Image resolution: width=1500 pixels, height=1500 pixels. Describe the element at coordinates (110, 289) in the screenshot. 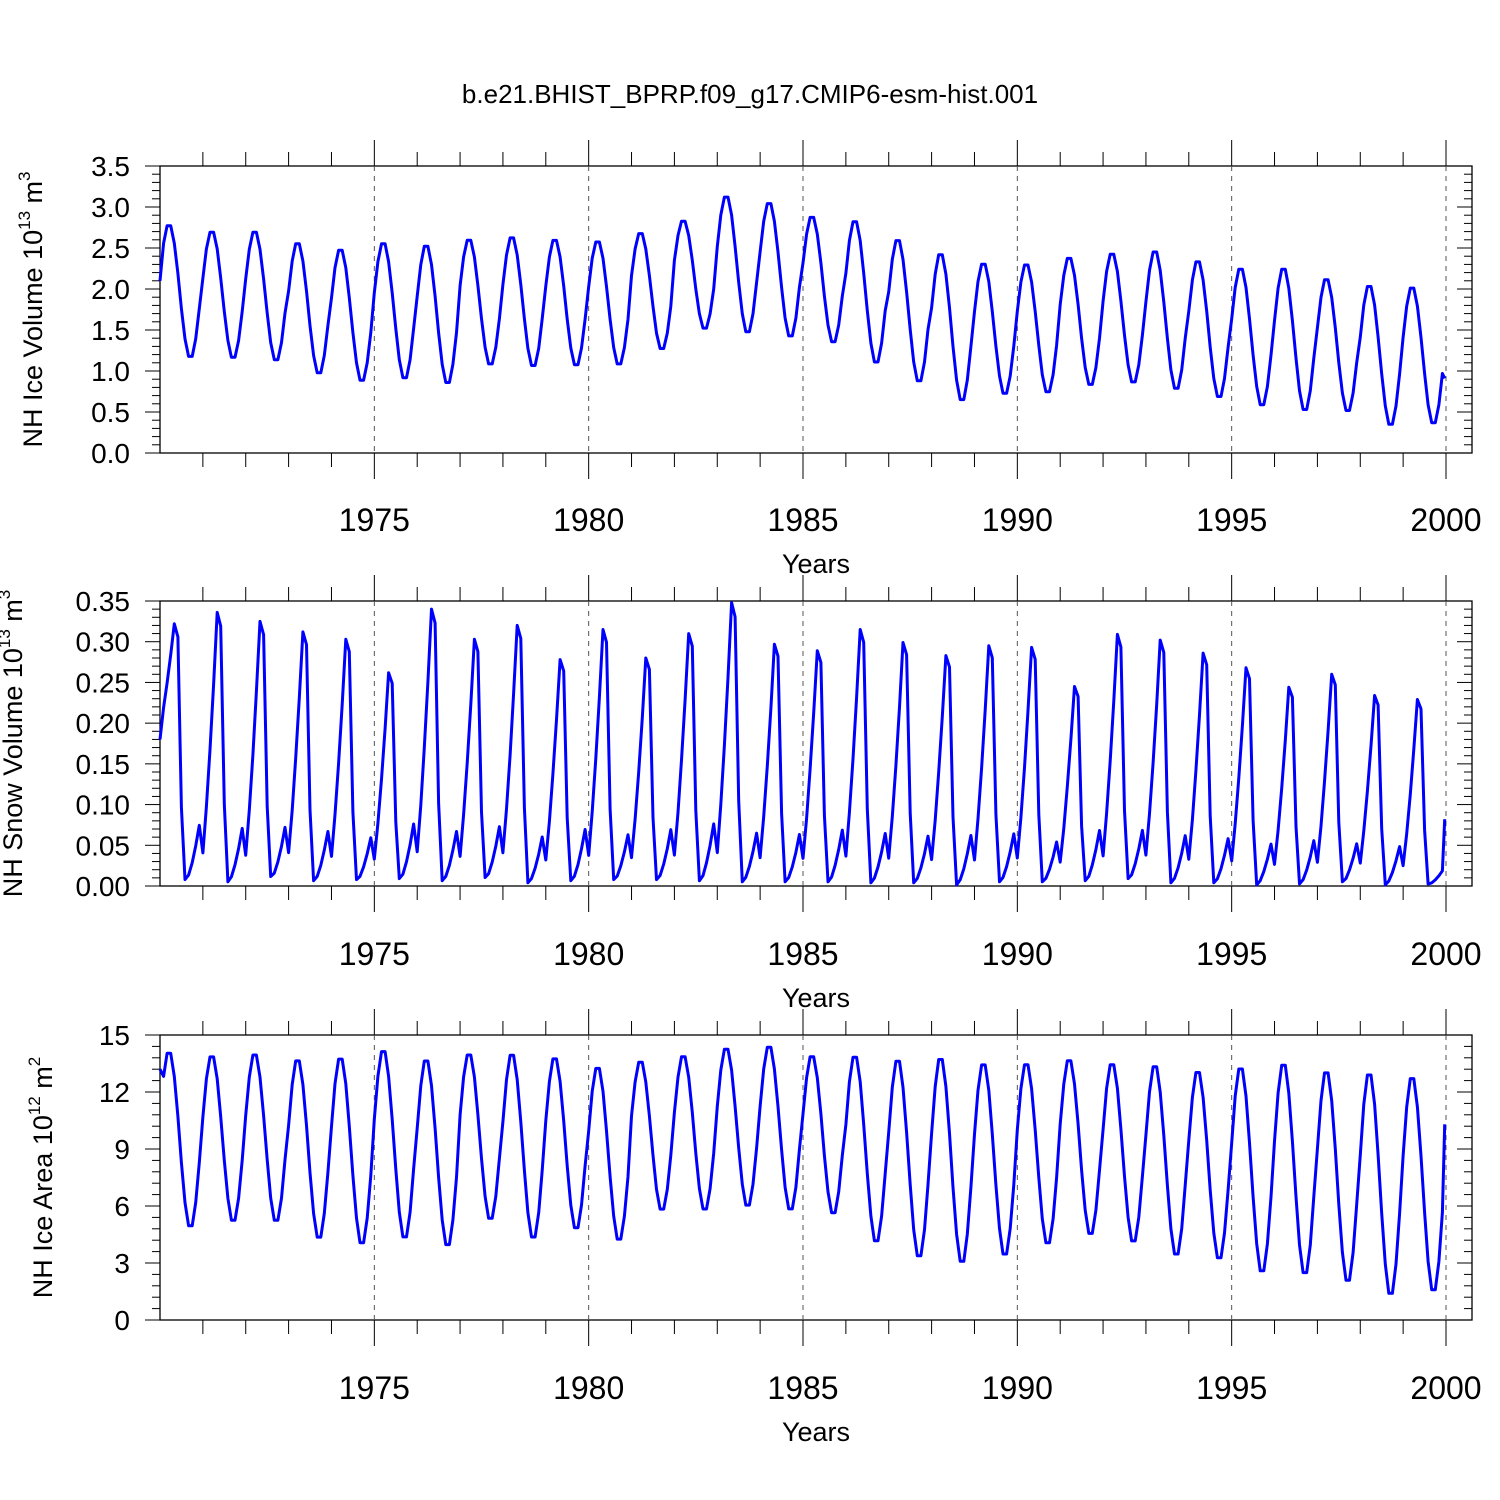

I see `y-tick-label: 2.0` at that location.